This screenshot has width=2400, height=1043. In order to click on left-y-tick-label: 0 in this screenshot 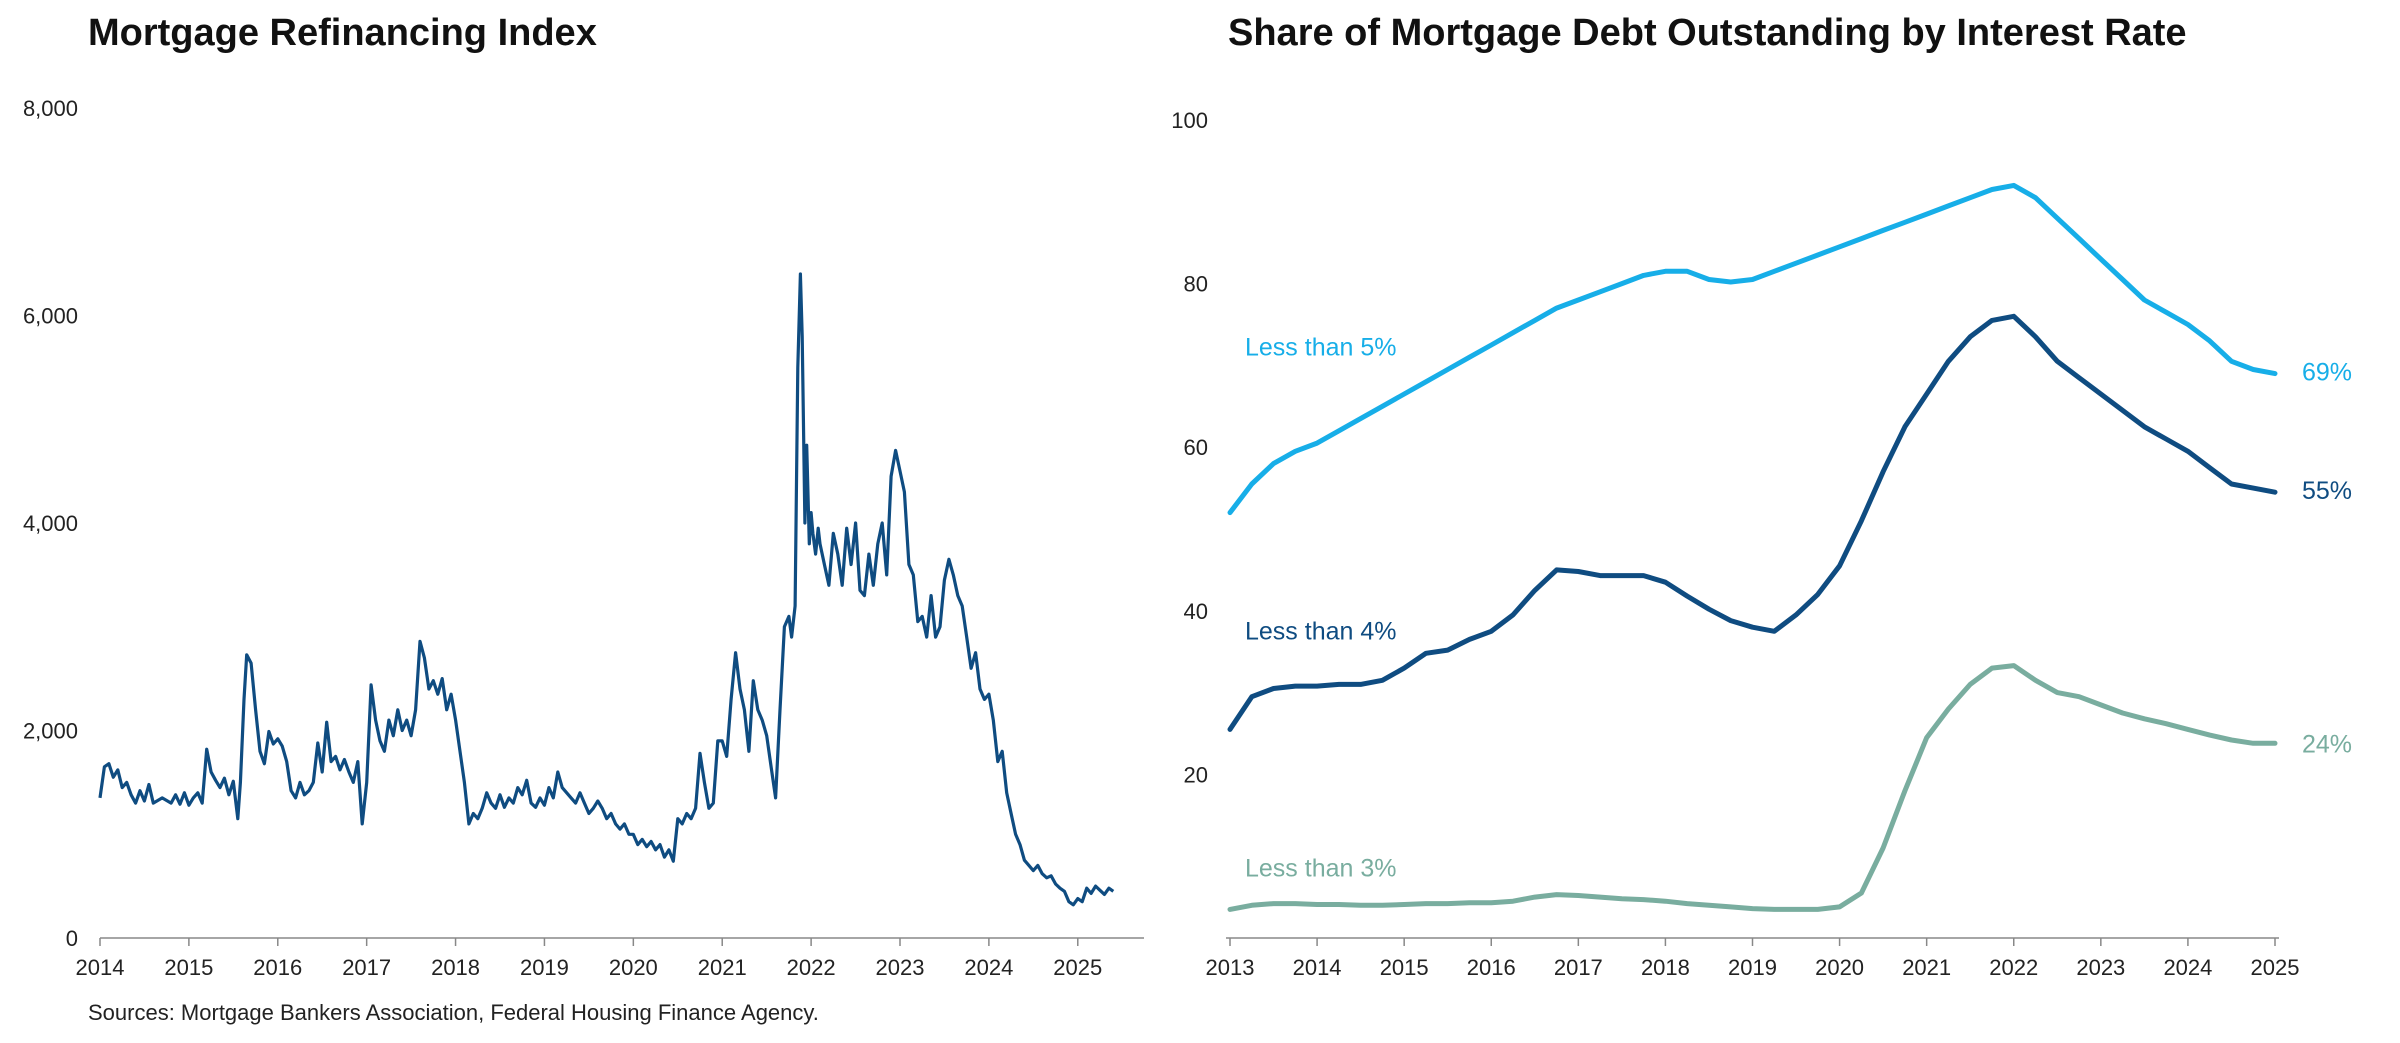, I will do `click(72, 938)`.